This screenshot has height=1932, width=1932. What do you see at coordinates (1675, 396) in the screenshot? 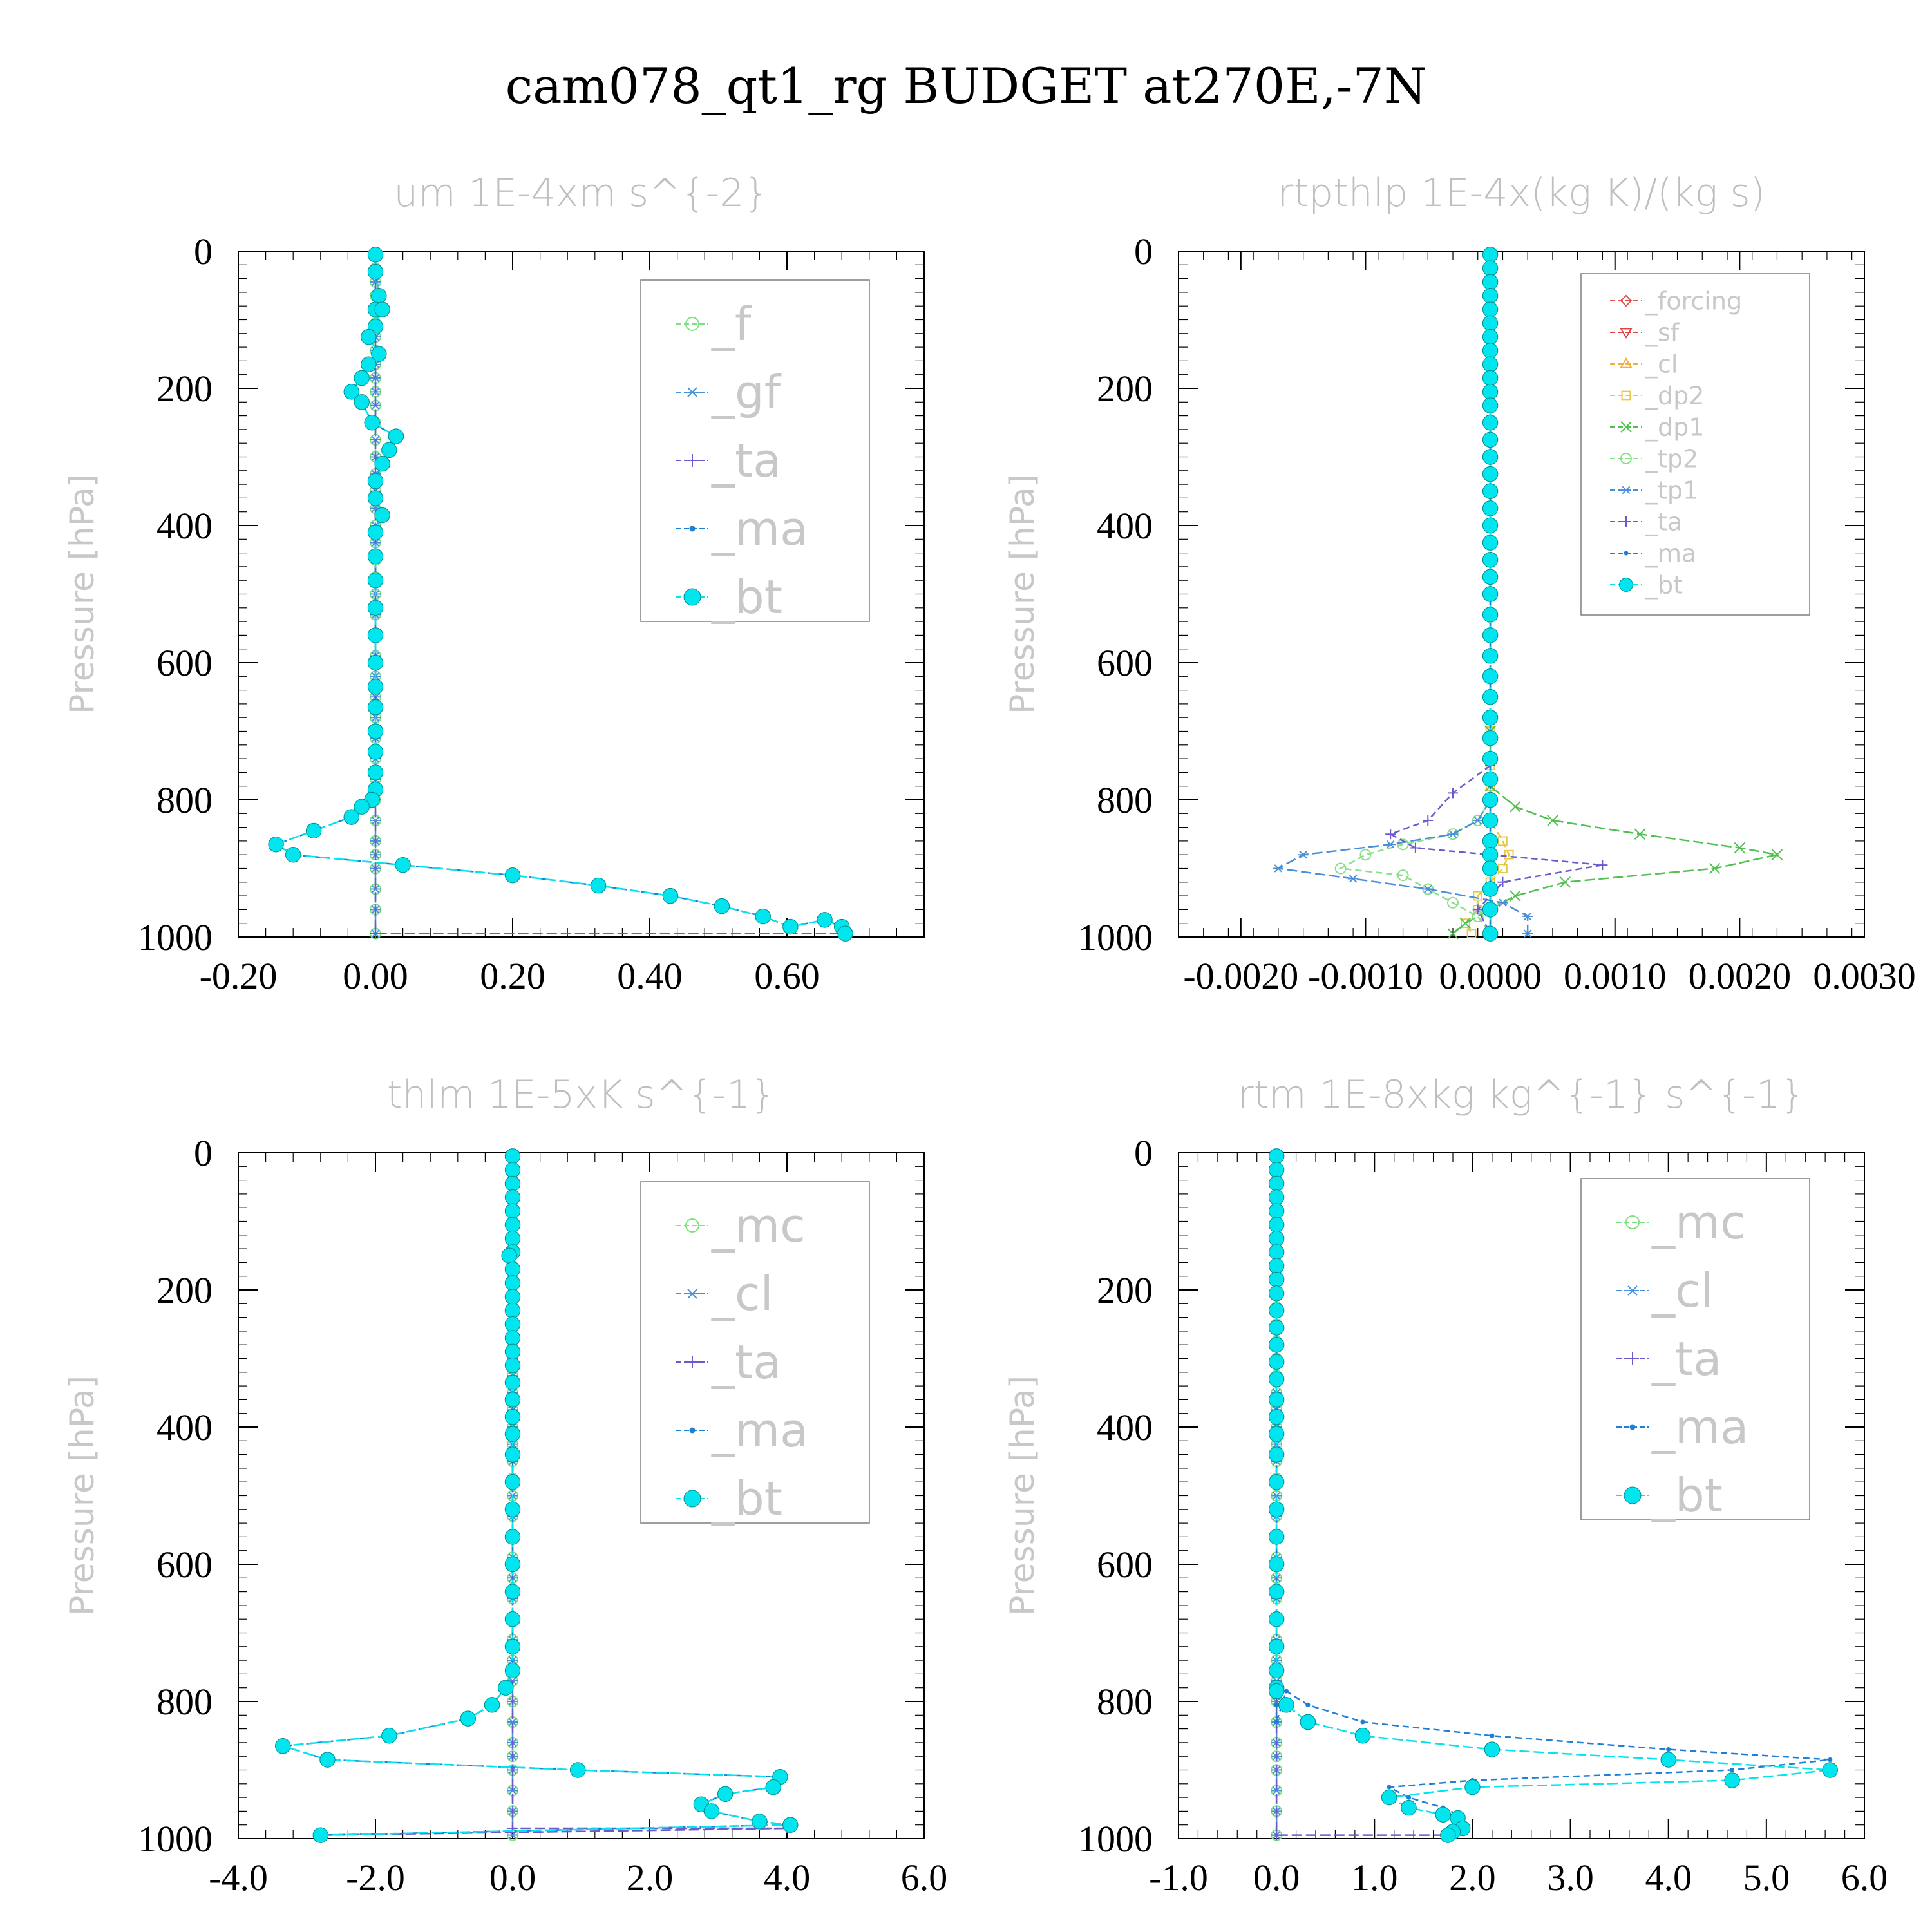
I see `legend-entry: _dp2` at bounding box center [1675, 396].